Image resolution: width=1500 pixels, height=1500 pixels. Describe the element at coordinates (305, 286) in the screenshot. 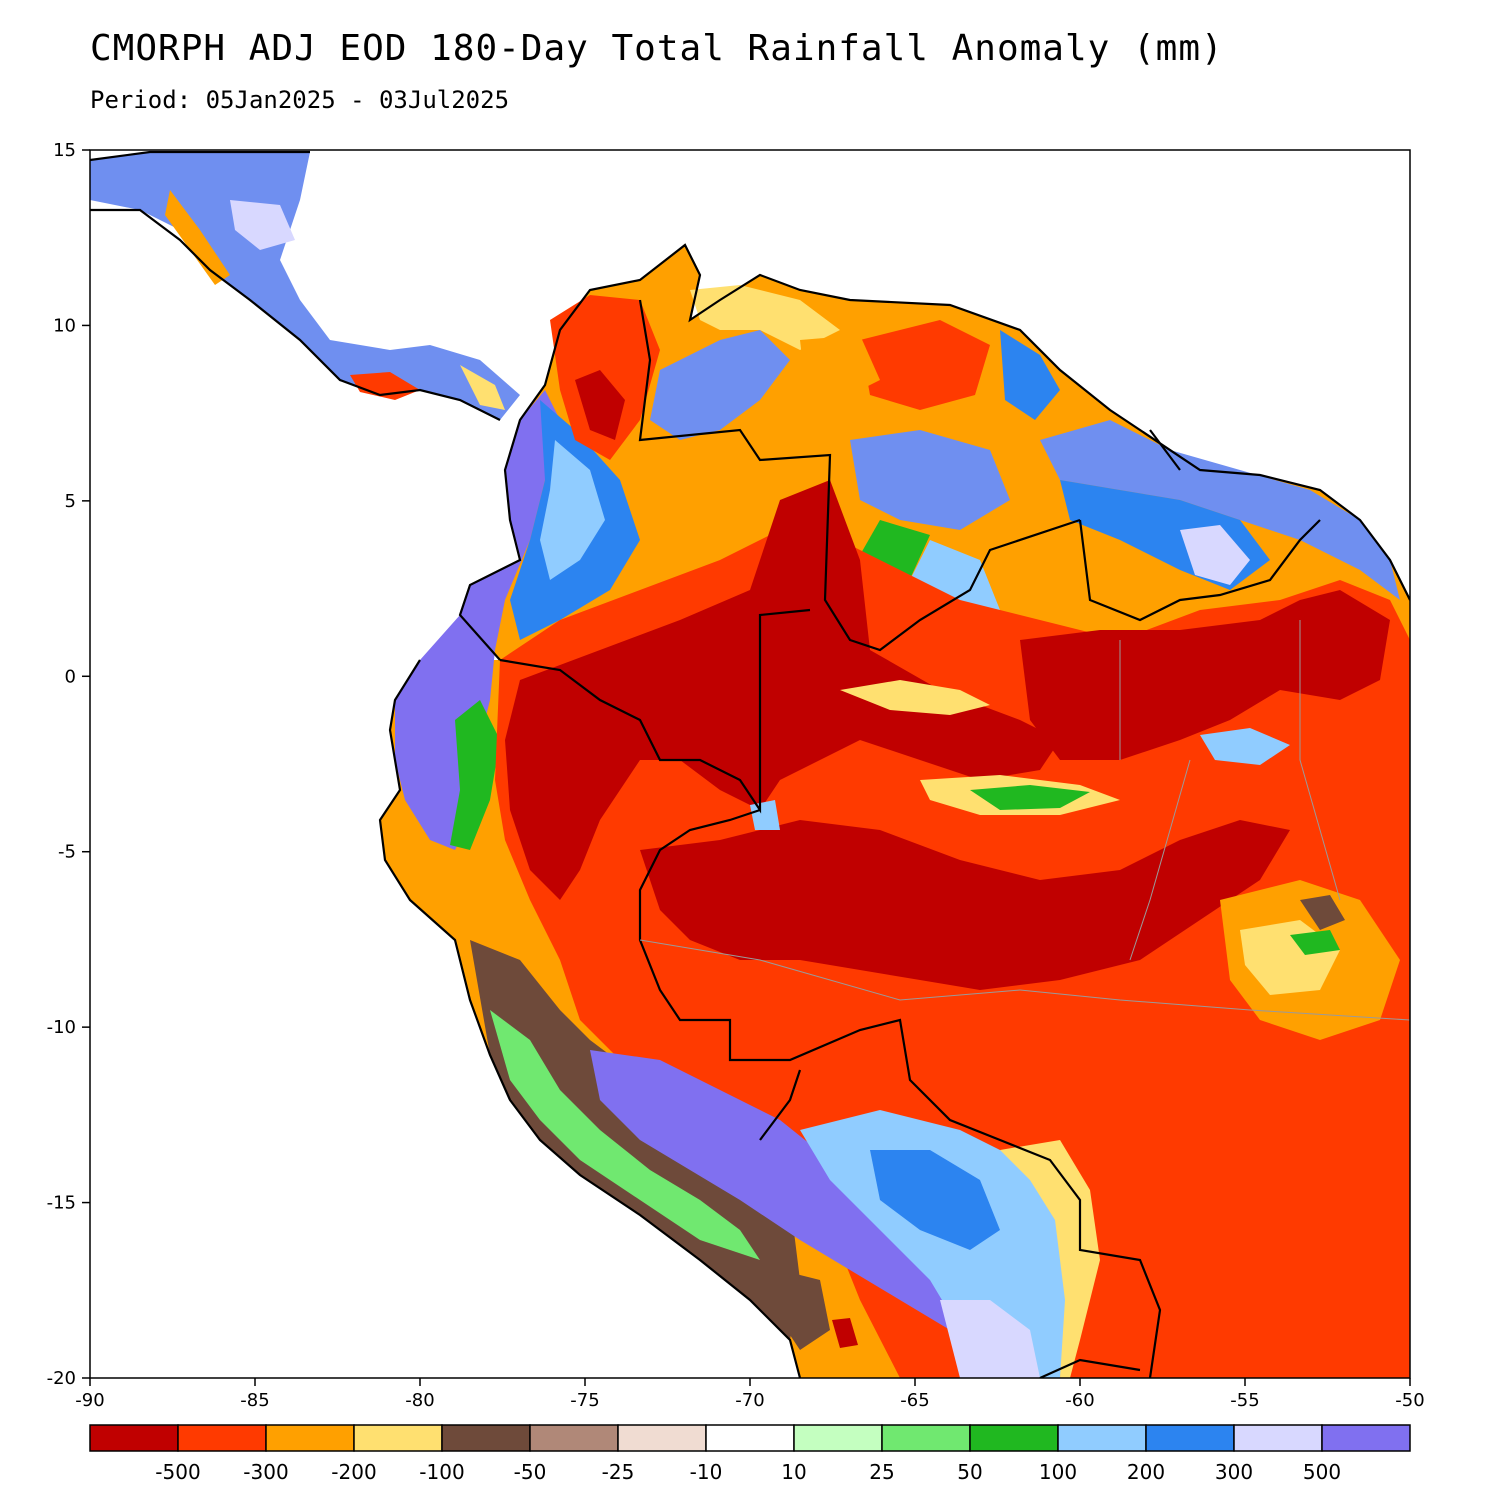

I see `central-america-land` at that location.